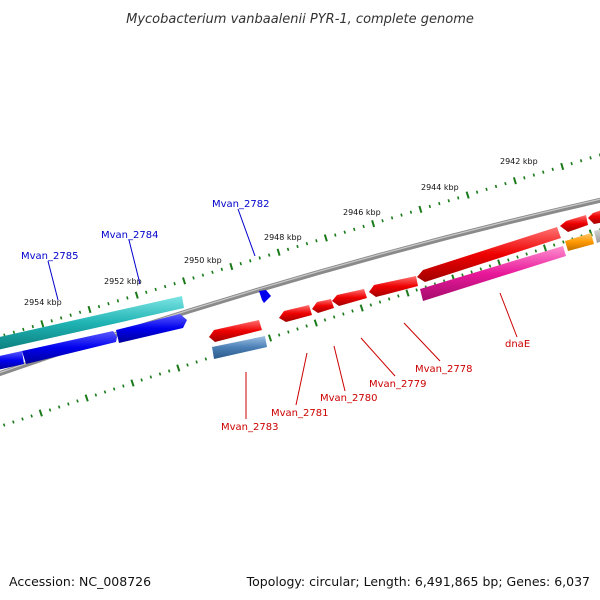  What do you see at coordinates (69, 347) in the screenshot?
I see `gene-arrow-blue-left` at bounding box center [69, 347].